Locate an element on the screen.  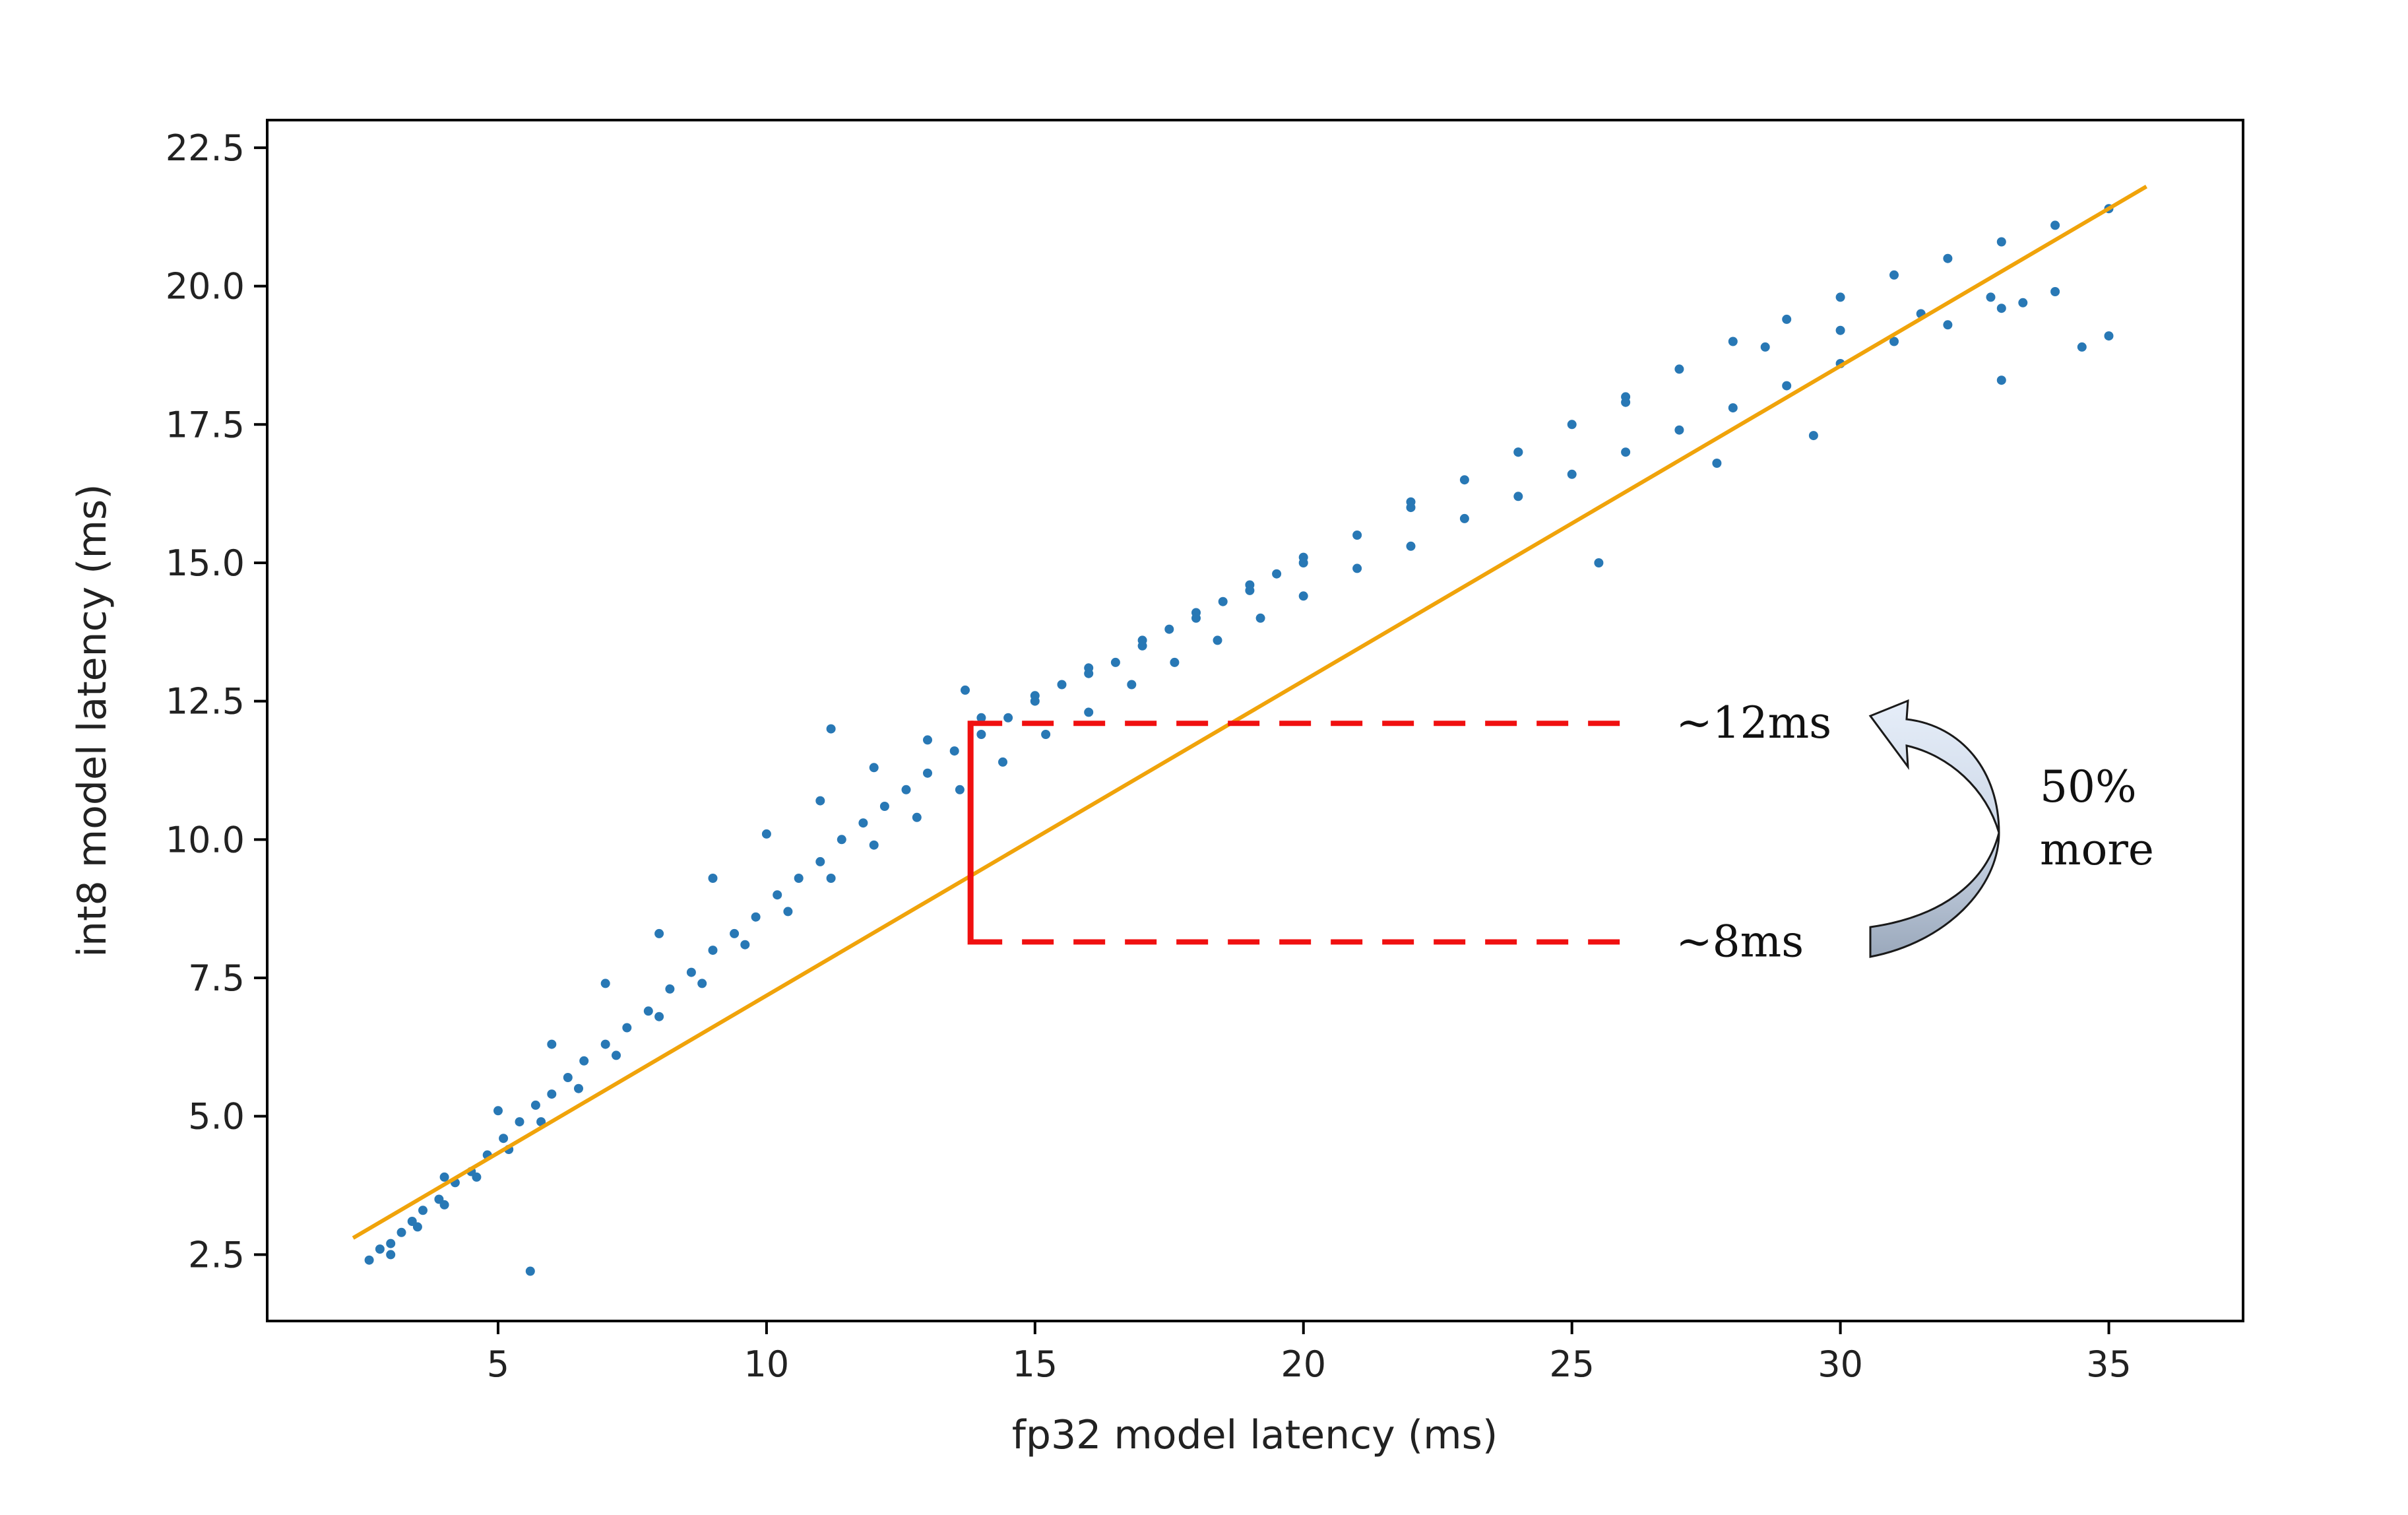
x-tick-label: 15 is located at coordinates (1035, 1364).